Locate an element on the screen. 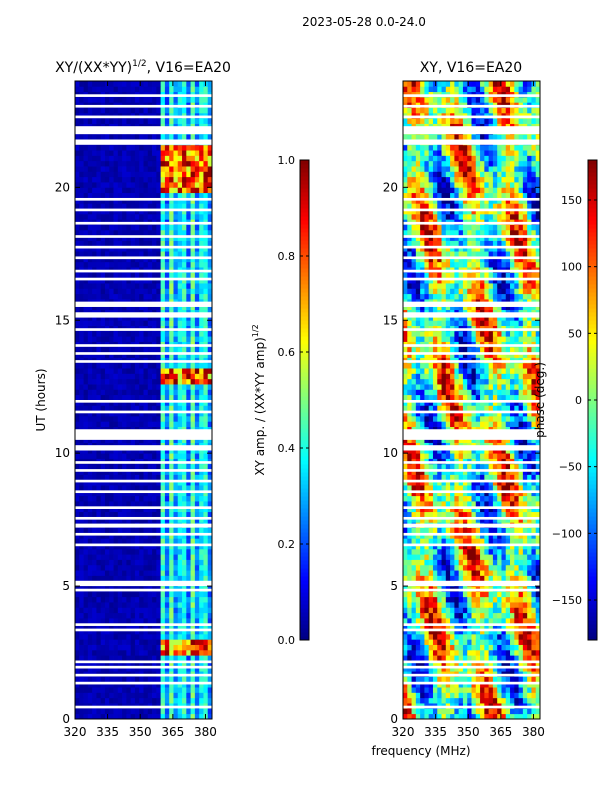  colorbar-tick-label: 0.4 is located at coordinates (287, 448).